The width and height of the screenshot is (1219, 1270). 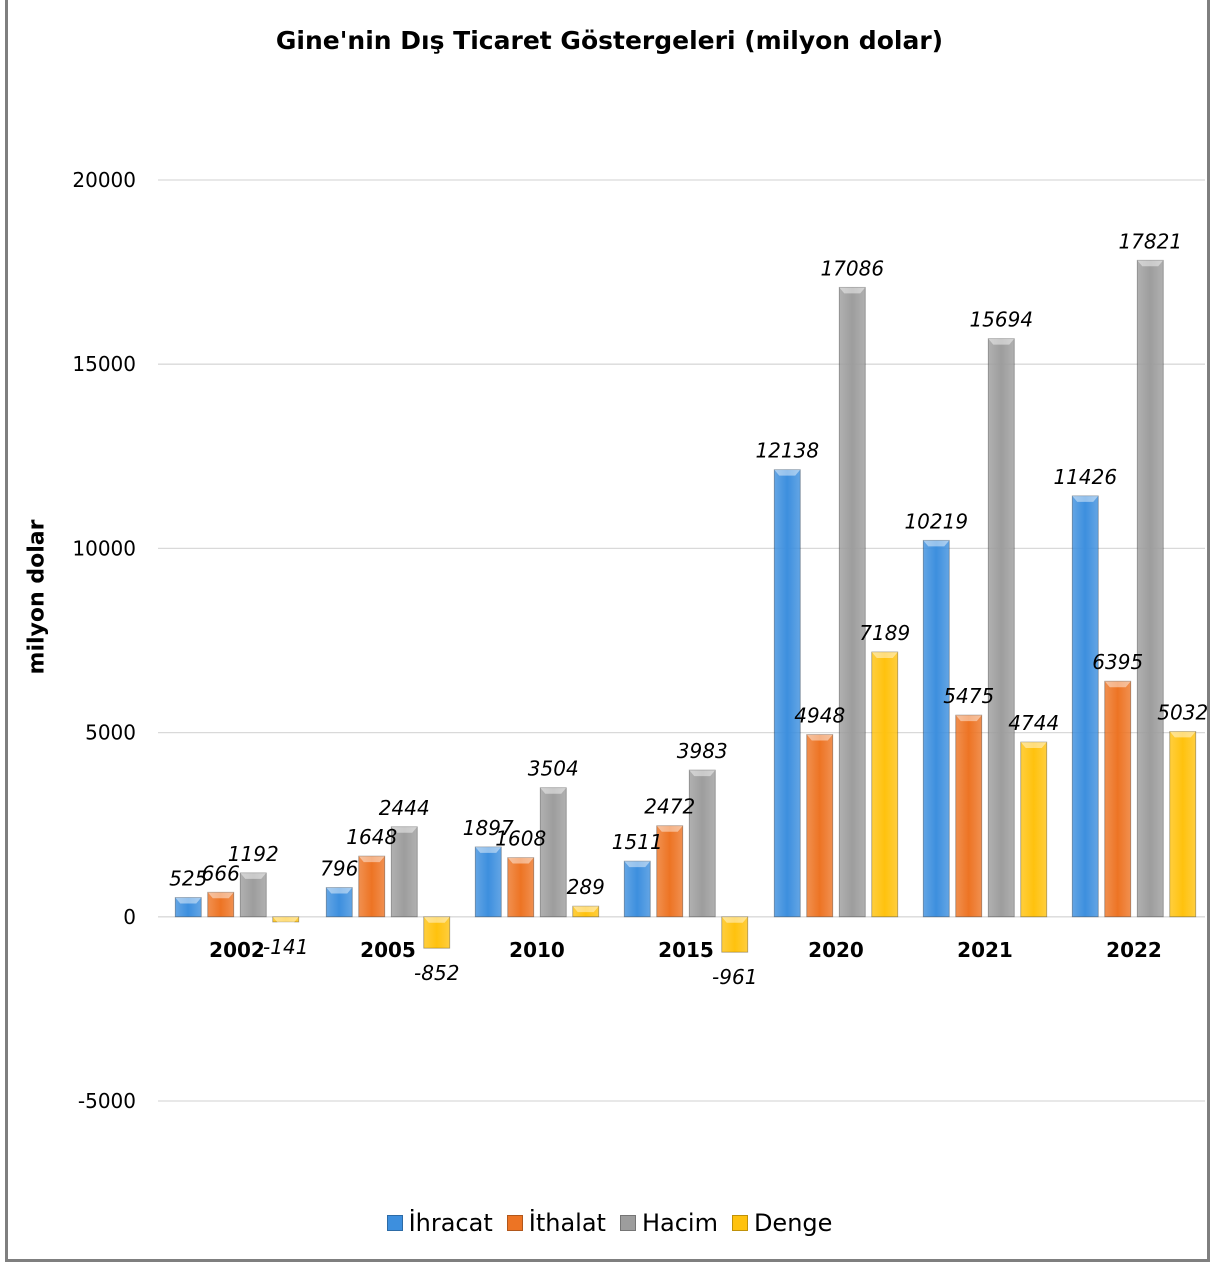 I want to click on bar-hacim-2002, so click(x=253, y=895).